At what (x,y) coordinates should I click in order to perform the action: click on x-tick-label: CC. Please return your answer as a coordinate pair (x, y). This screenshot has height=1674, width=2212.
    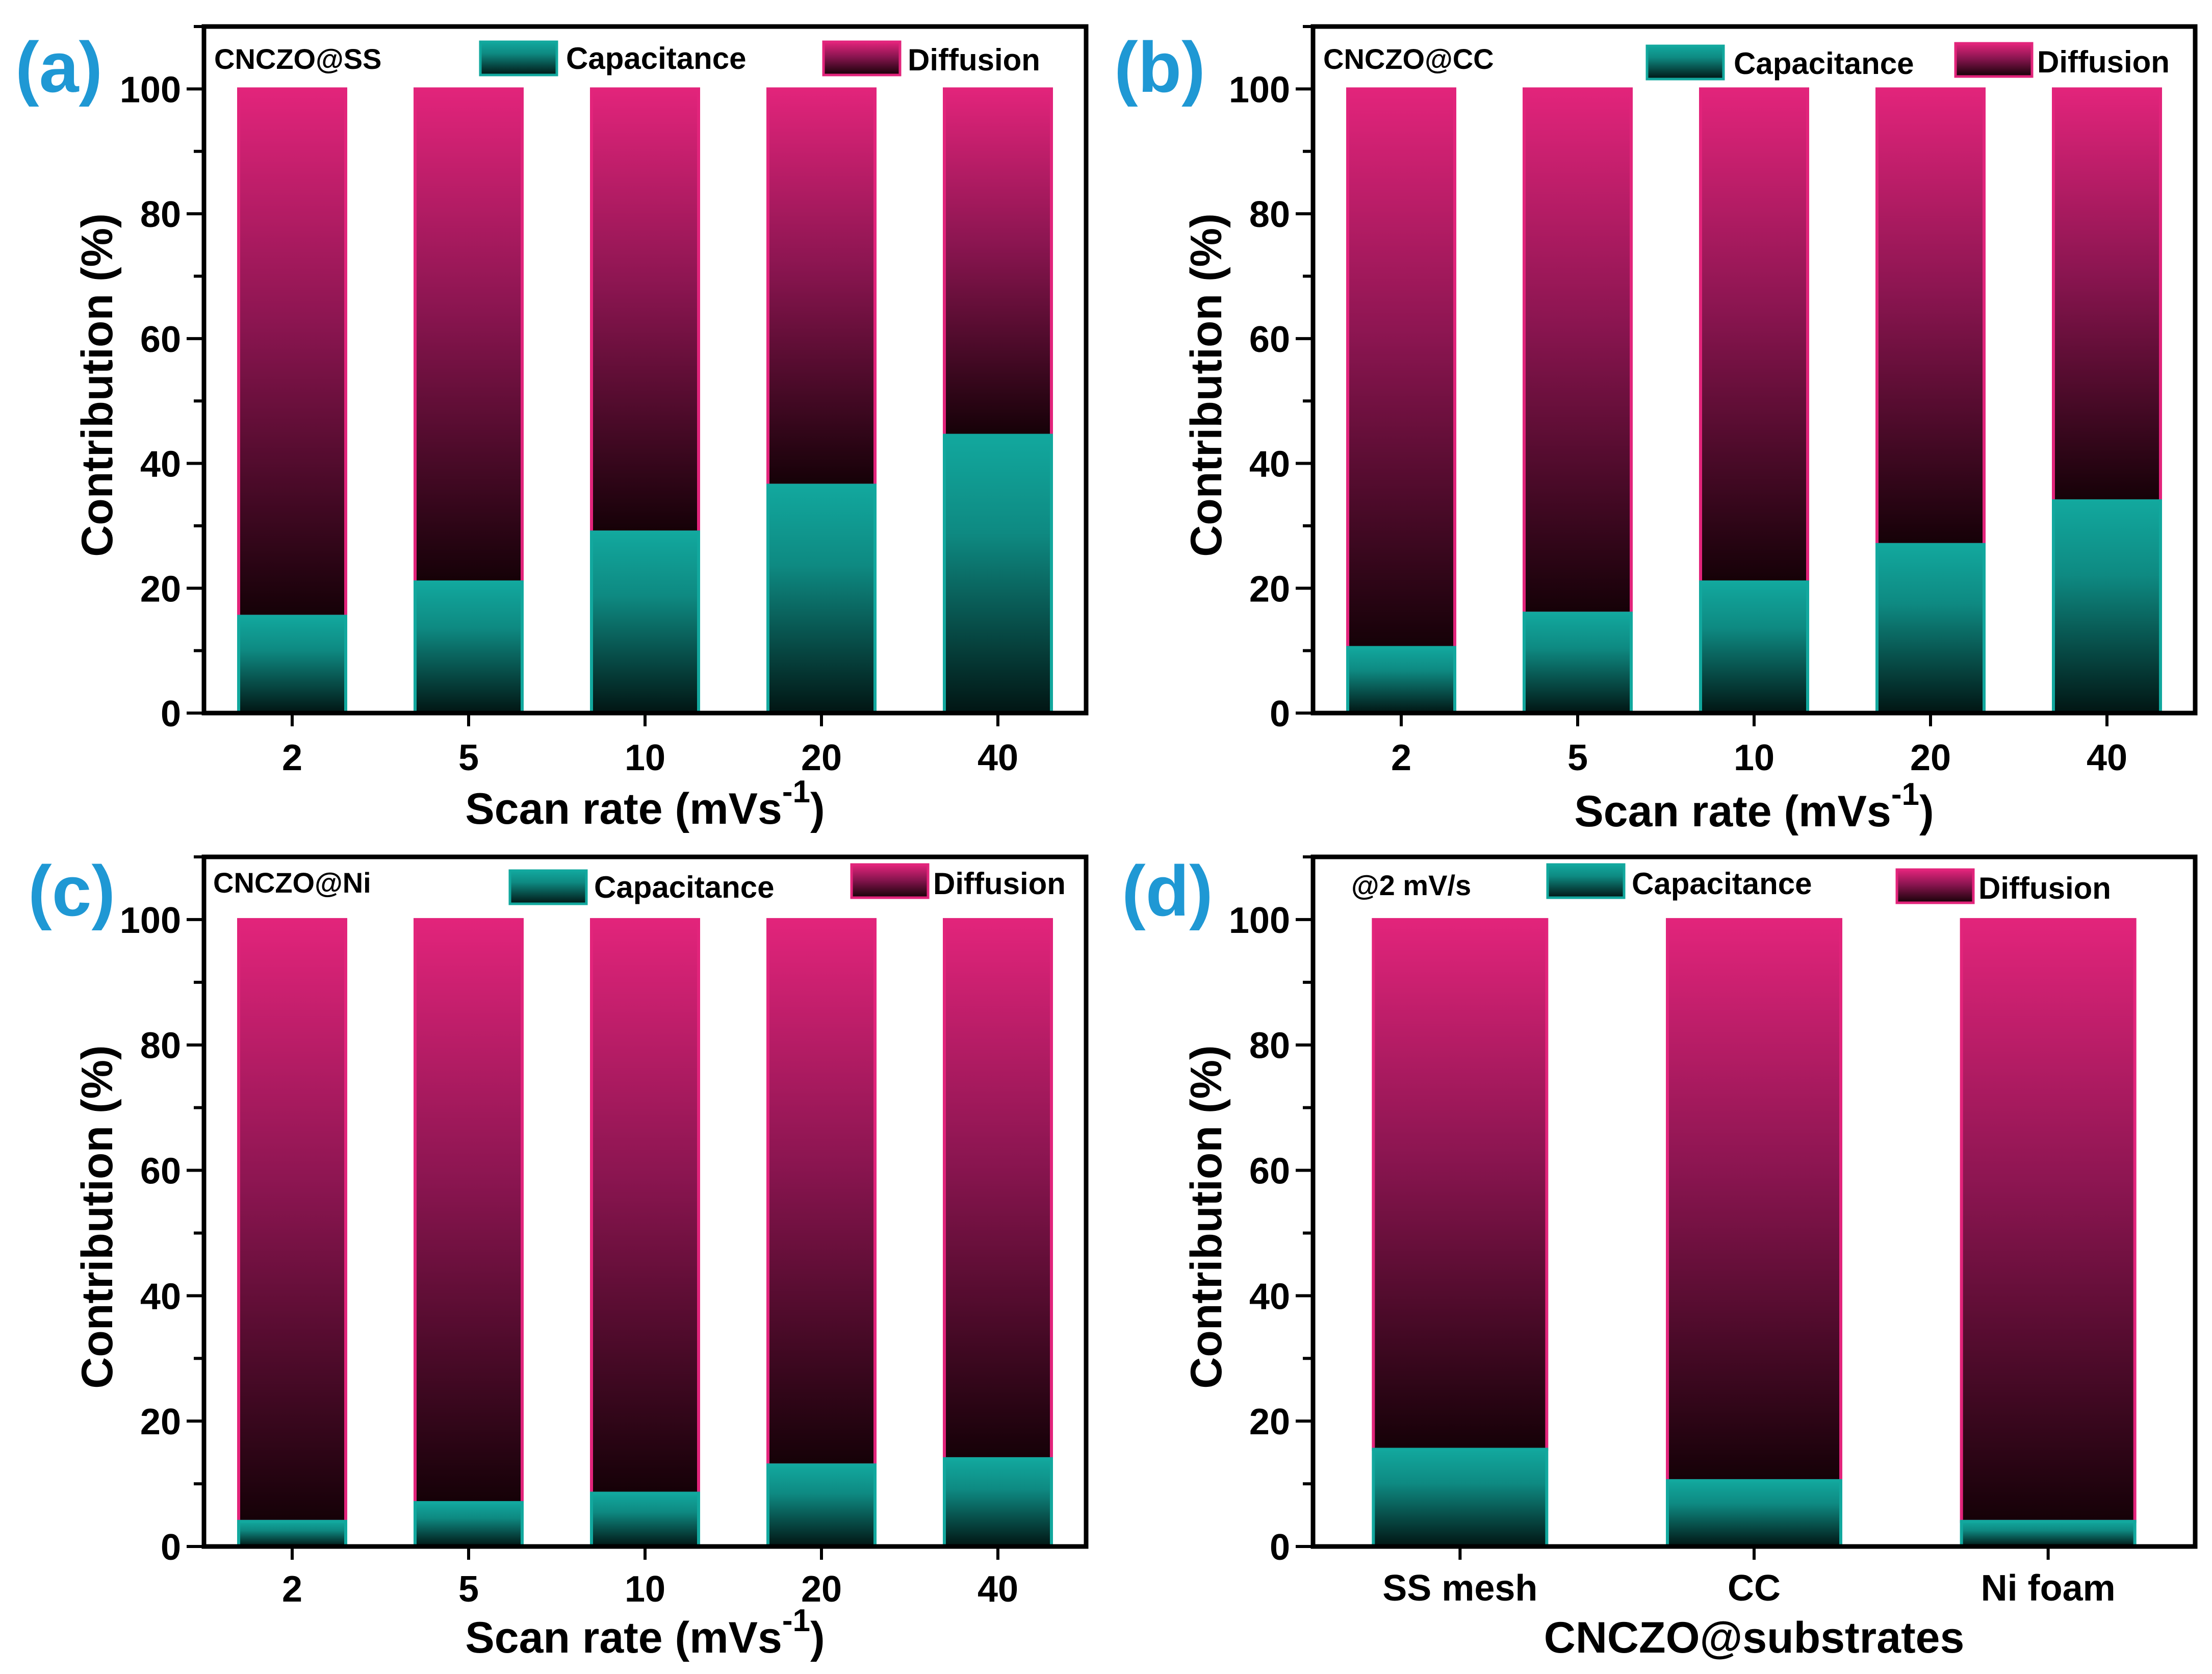
    Looking at the image, I should click on (1754, 1588).